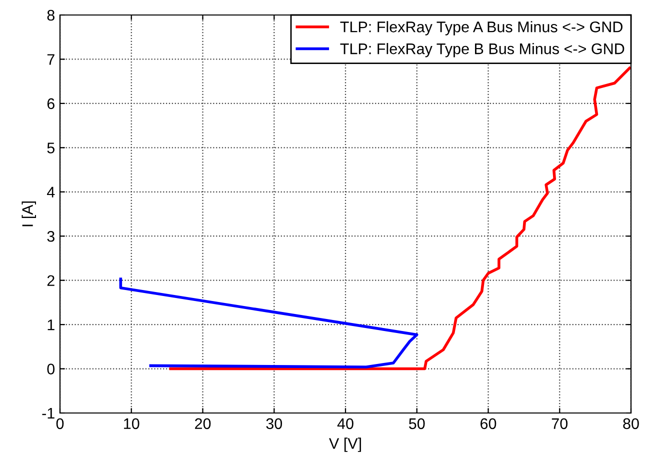  Describe the element at coordinates (50, 148) in the screenshot. I see `y-tick-label: 5` at that location.